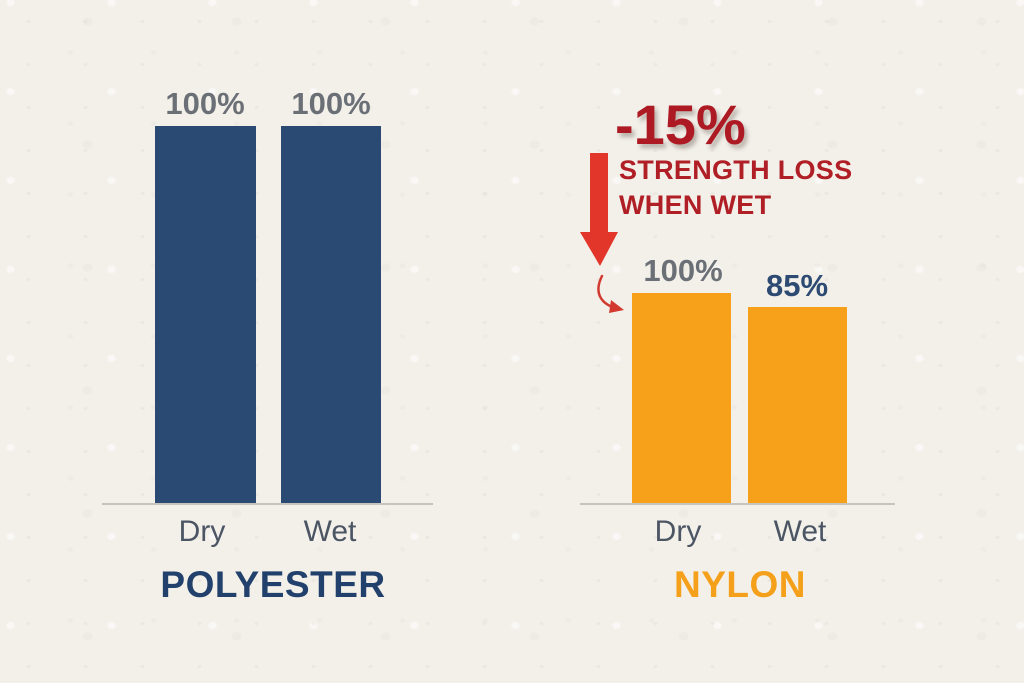 The image size is (1024, 683). What do you see at coordinates (205, 103) in the screenshot?
I see `value-label-polyester-dry: 100%` at bounding box center [205, 103].